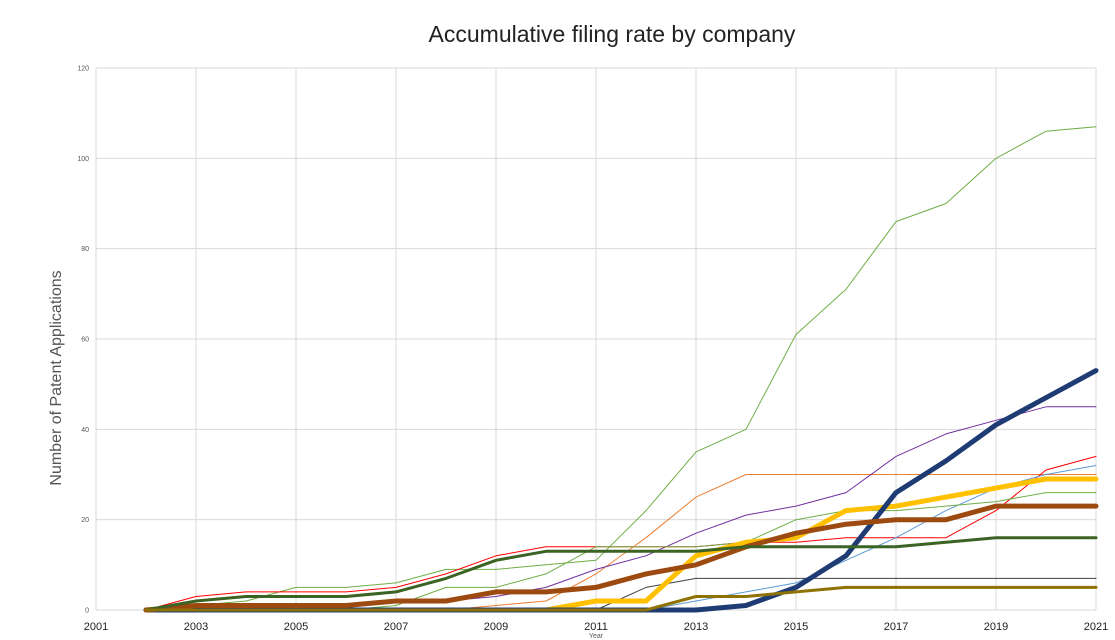 Image resolution: width=1115 pixels, height=640 pixels. I want to click on y-tick-label: 60, so click(85, 340).